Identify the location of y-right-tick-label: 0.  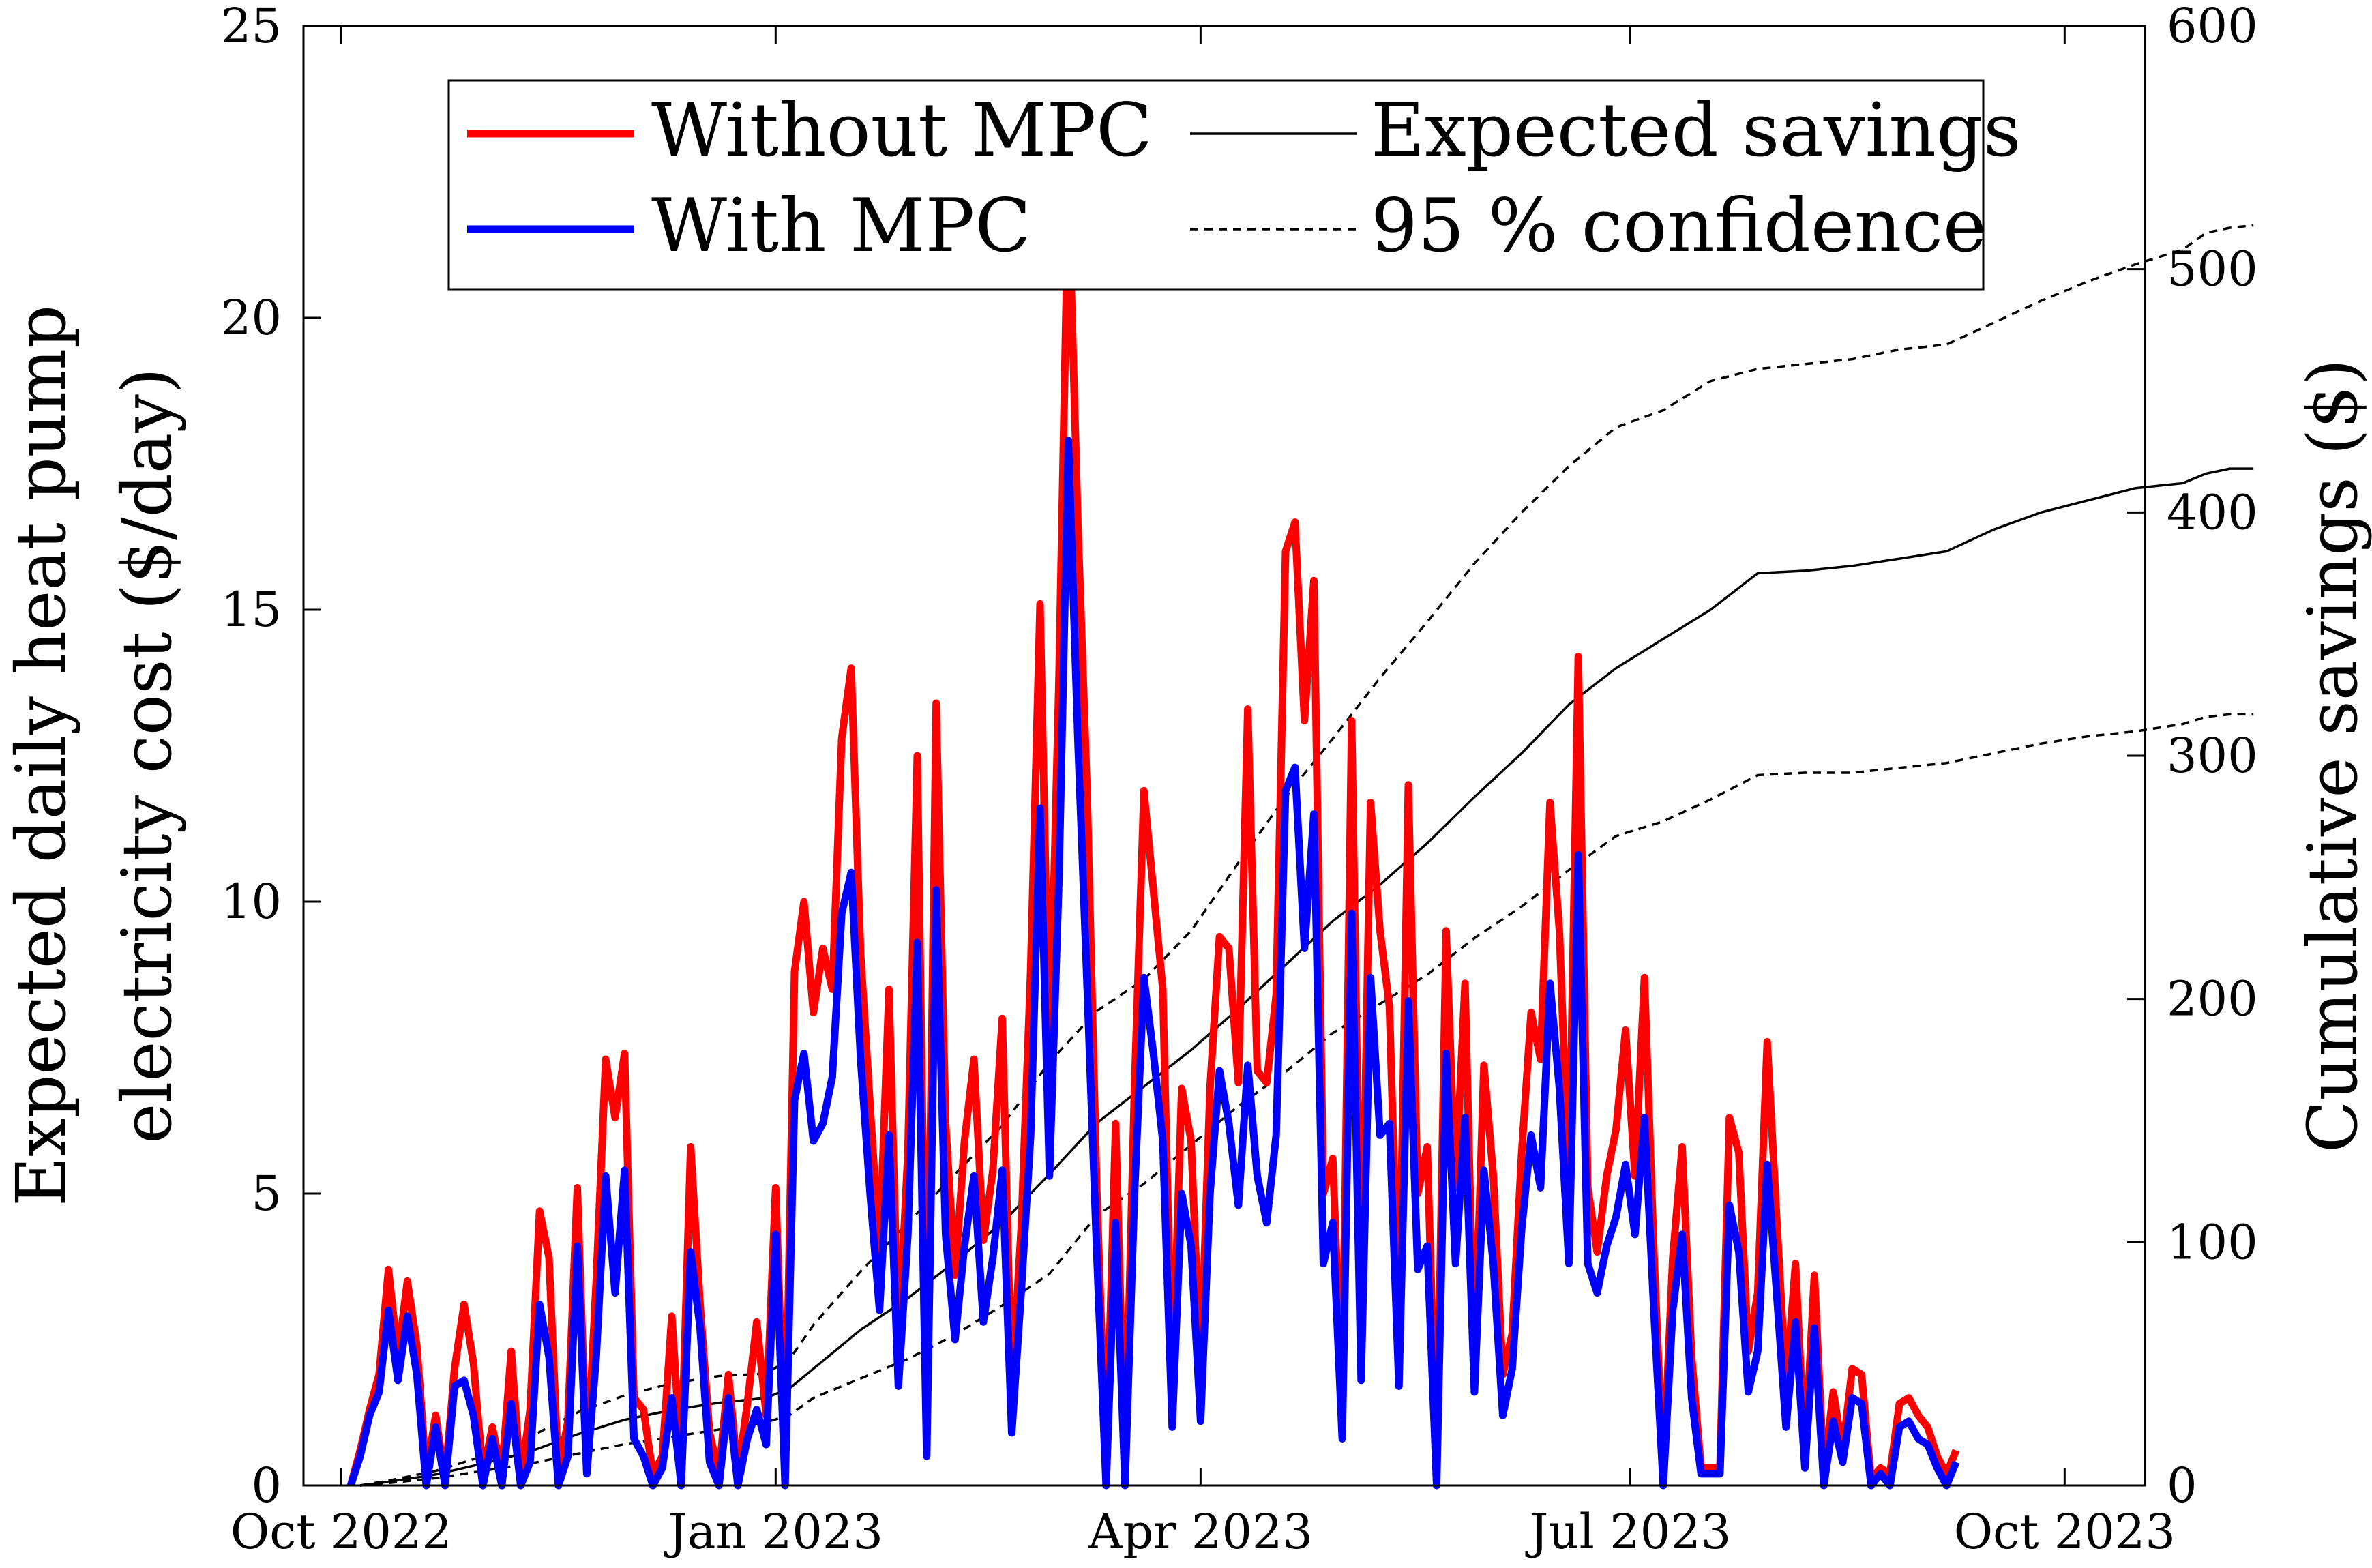
(2182, 1485).